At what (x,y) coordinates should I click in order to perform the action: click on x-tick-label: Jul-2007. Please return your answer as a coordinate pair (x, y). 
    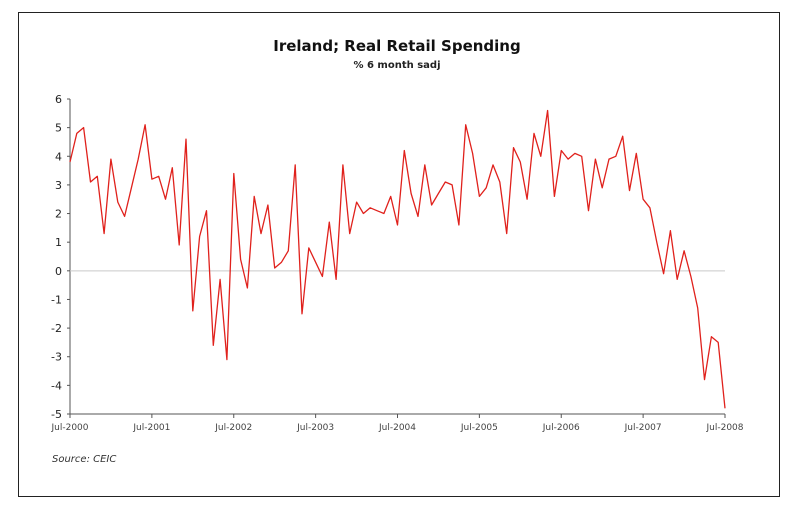
    Looking at the image, I should click on (643, 428).